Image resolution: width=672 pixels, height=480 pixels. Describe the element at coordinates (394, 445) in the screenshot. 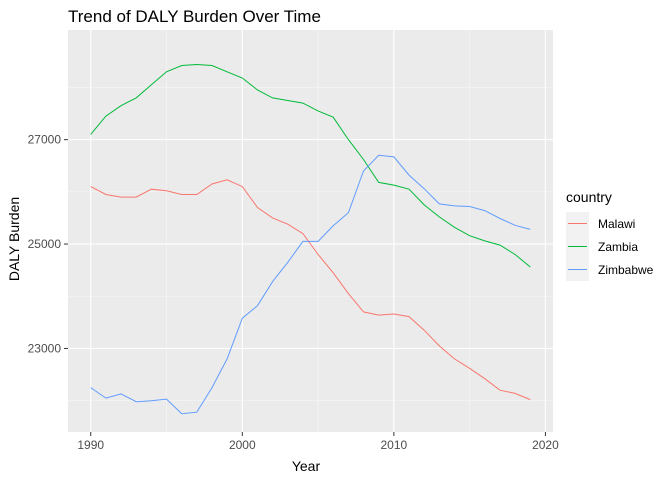

I see `x-tick-label: 2010` at that location.